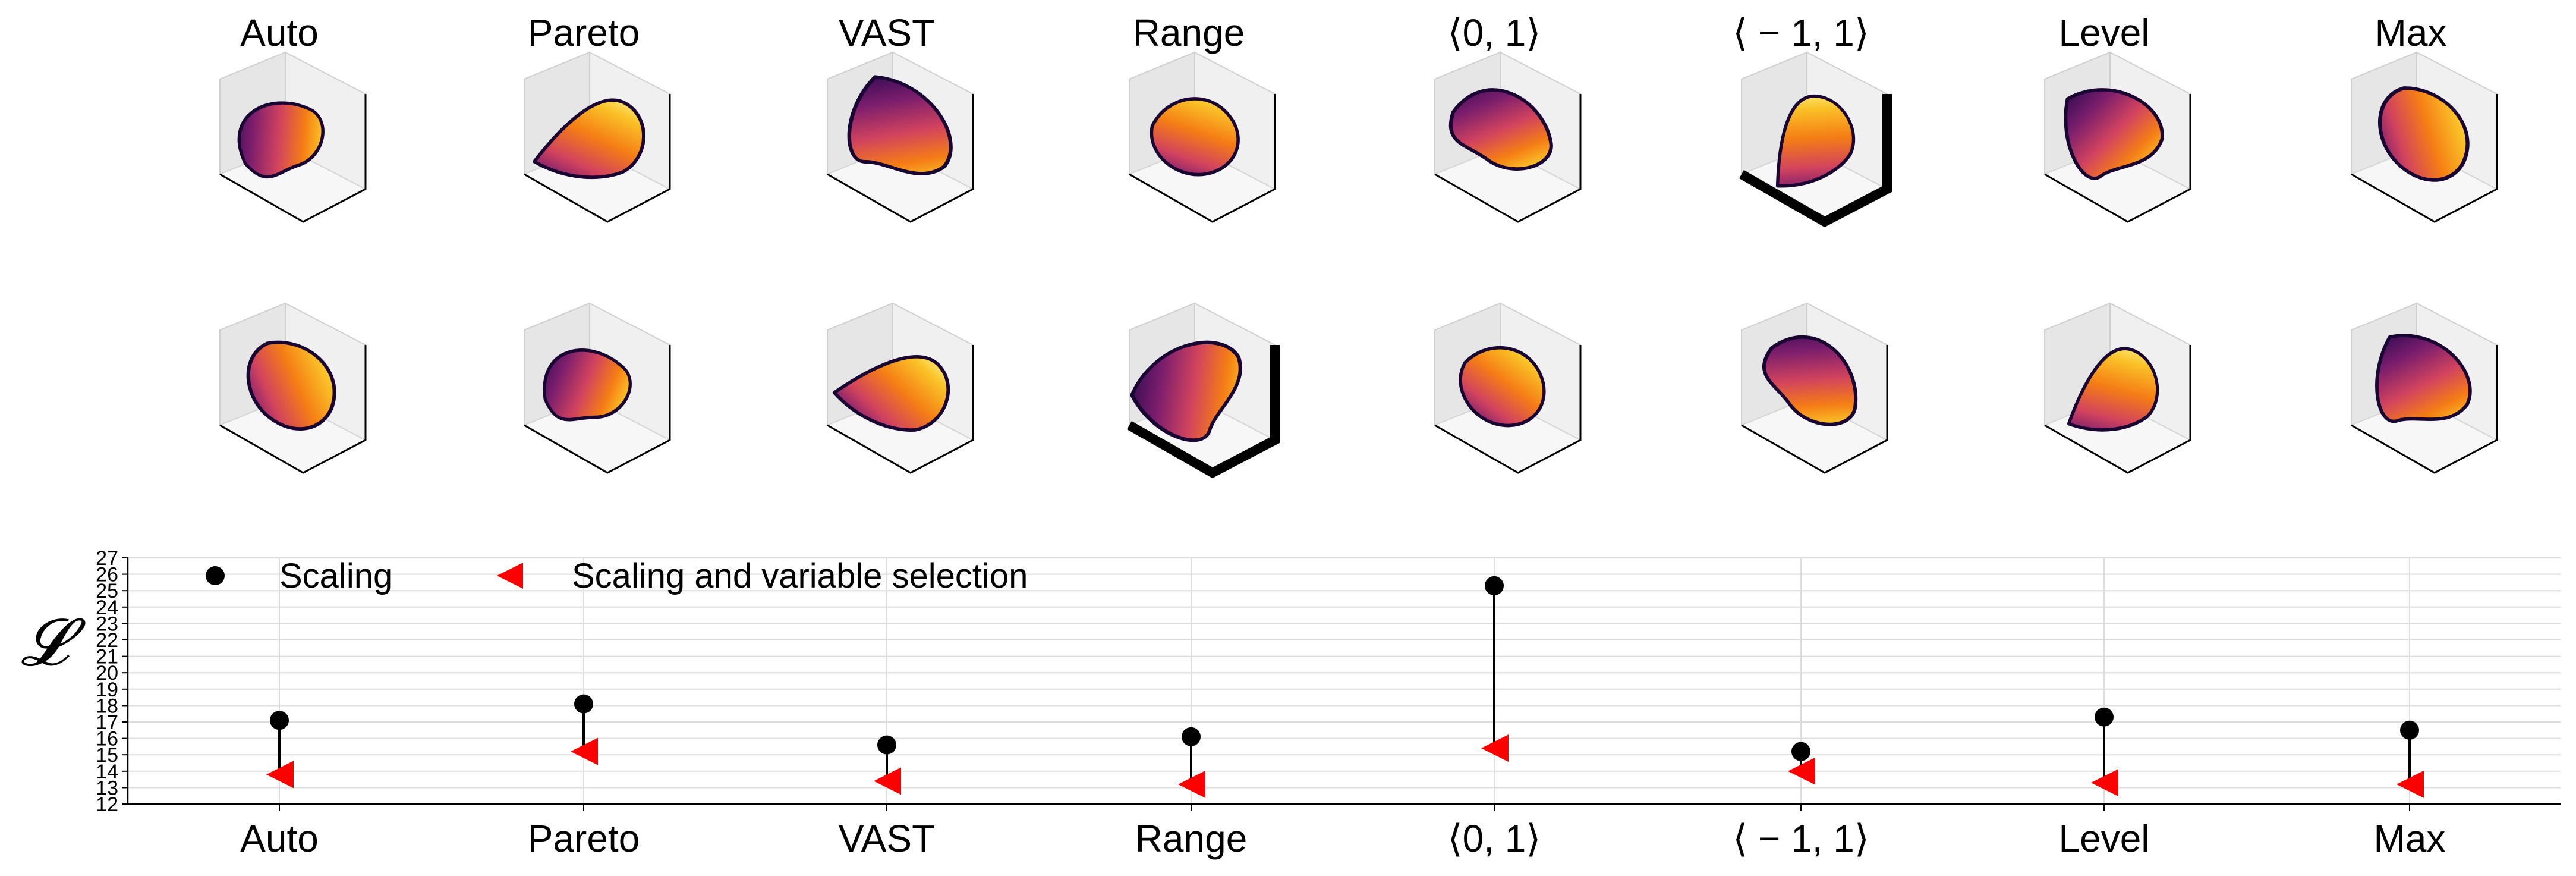 The height and width of the screenshot is (876, 2576). Describe the element at coordinates (107, 673) in the screenshot. I see `y-tick-label: 20` at that location.